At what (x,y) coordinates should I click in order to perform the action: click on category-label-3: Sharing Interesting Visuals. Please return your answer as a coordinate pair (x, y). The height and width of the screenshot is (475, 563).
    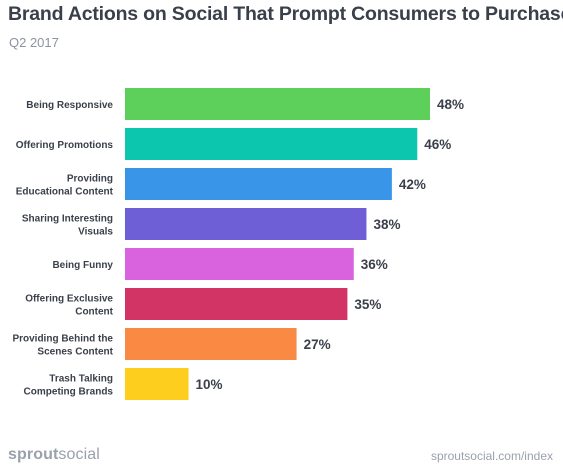
    Looking at the image, I should click on (68, 226).